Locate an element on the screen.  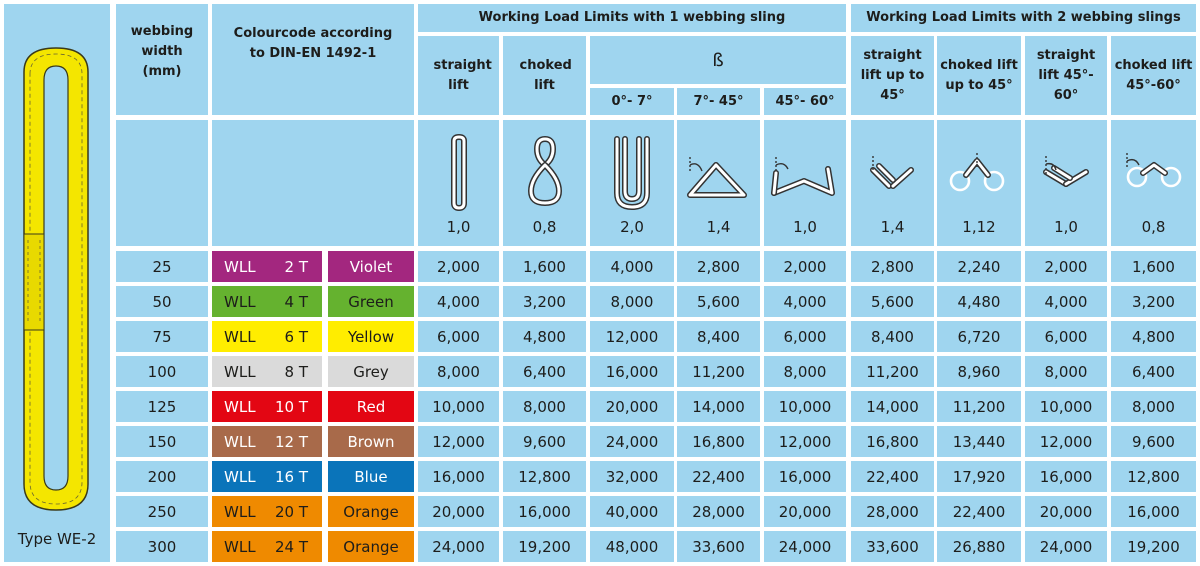
sling-image-panel: Type WE-2 is located at coordinates (57, 283).